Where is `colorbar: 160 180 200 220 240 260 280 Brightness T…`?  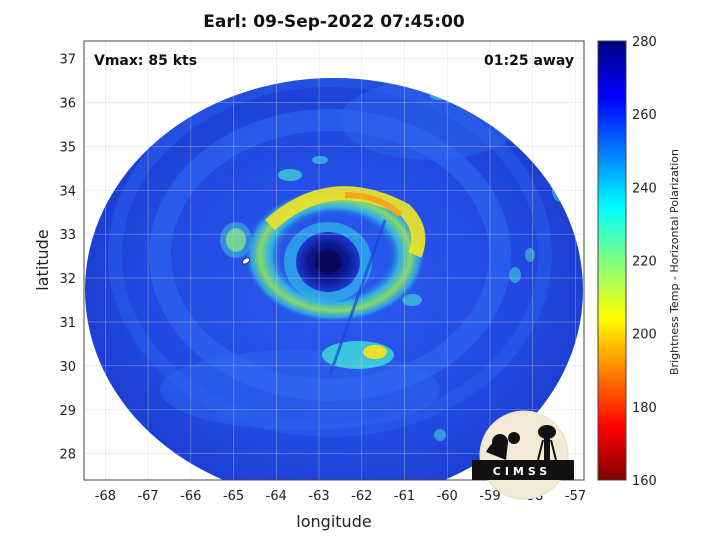
colorbar: 160 180 200 220 240 260 280 Brightness T… is located at coordinates (639, 262).